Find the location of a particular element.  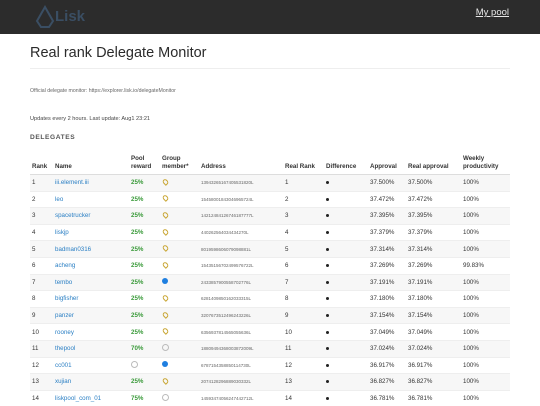

rank-cell: 10 is located at coordinates (35, 332).